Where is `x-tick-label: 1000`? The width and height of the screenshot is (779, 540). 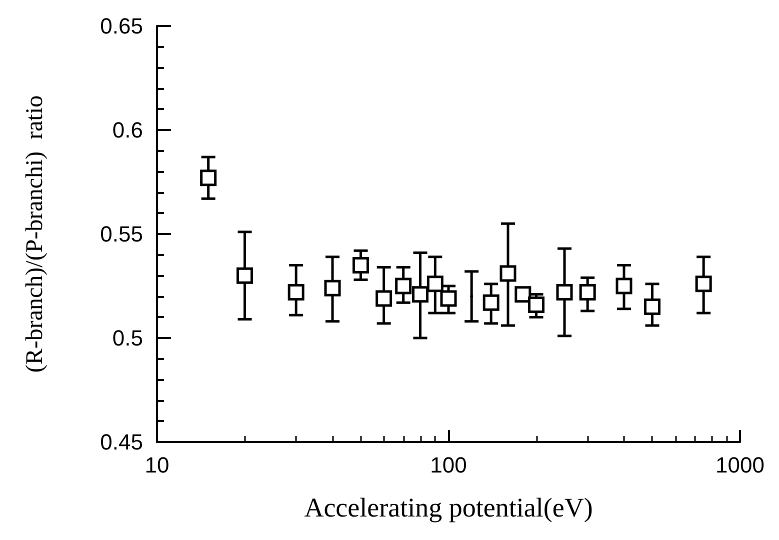
x-tick-label: 1000 is located at coordinates (740, 465).